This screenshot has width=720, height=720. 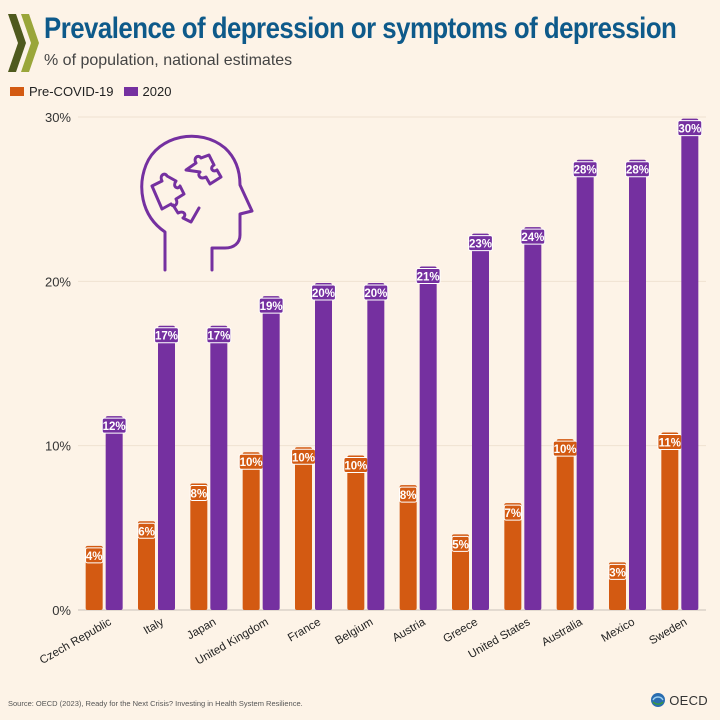 What do you see at coordinates (17, 91) in the screenshot?
I see `legend-swatch-pre-covid` at bounding box center [17, 91].